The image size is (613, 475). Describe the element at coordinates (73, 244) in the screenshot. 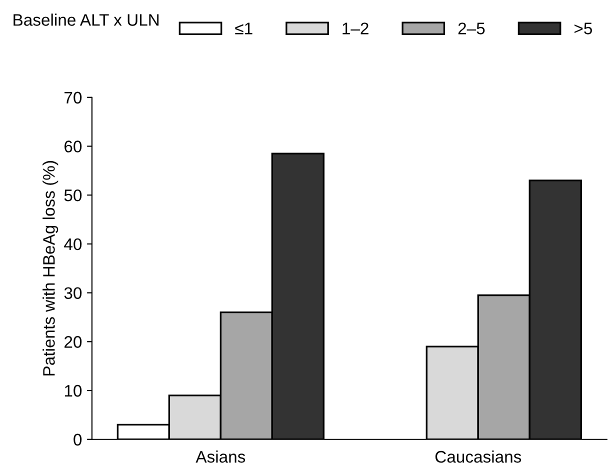

I see `y-tick-label: 40` at that location.